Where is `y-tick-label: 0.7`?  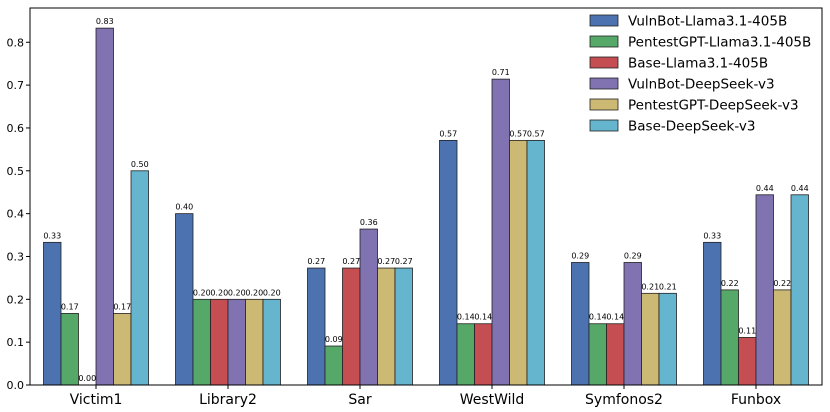
y-tick-label: 0.7 is located at coordinates (16, 85).